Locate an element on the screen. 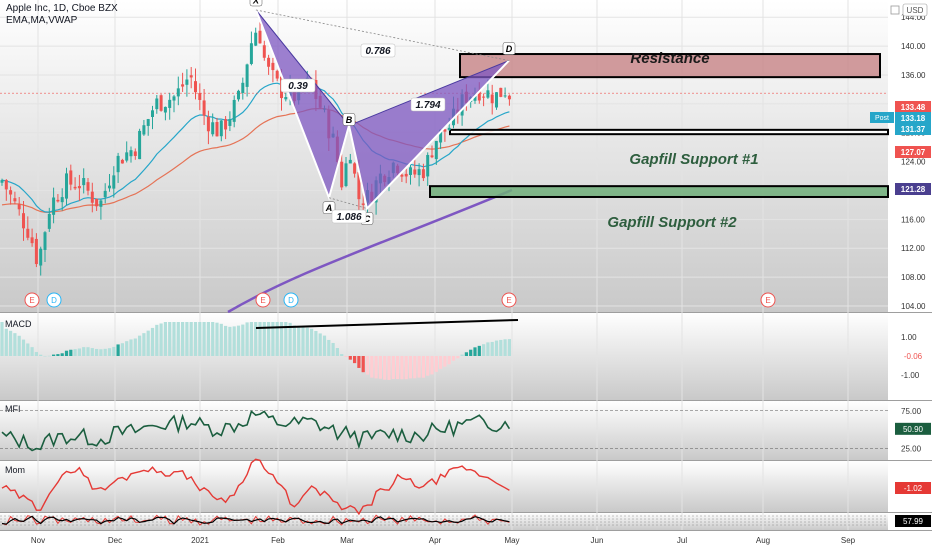 This screenshot has width=932, height=550. pattern-point-x: X is located at coordinates (256, 3).